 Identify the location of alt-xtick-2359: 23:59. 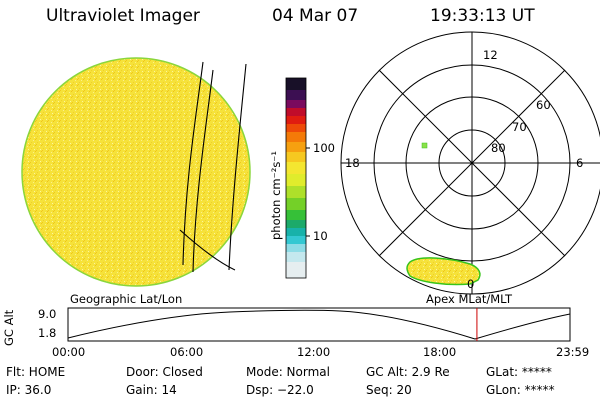
(573, 352).